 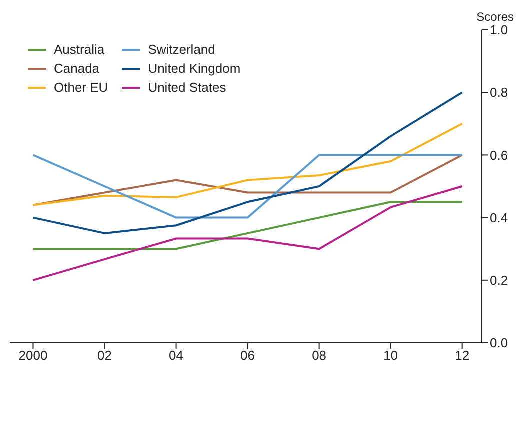 I want to click on legend-label: Australia, so click(x=79, y=49).